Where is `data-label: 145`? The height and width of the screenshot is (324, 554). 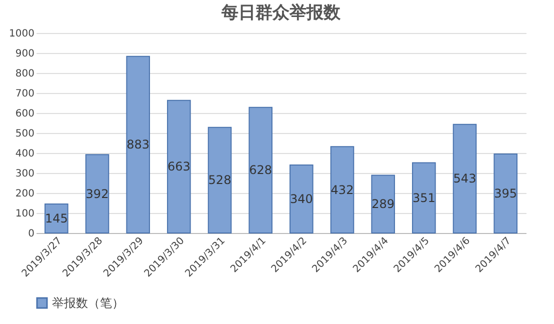
data-label: 145 is located at coordinates (56, 219).